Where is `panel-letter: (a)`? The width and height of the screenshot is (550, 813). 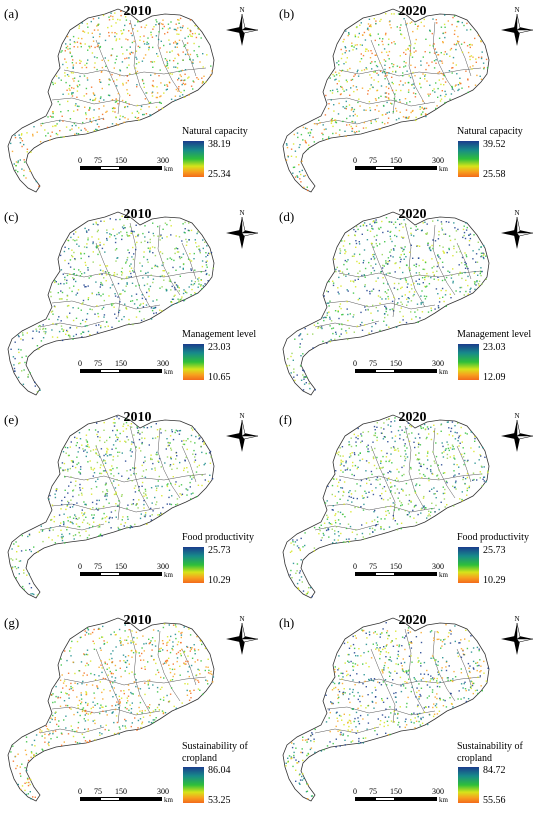 panel-letter: (a) is located at coordinates (11, 13).